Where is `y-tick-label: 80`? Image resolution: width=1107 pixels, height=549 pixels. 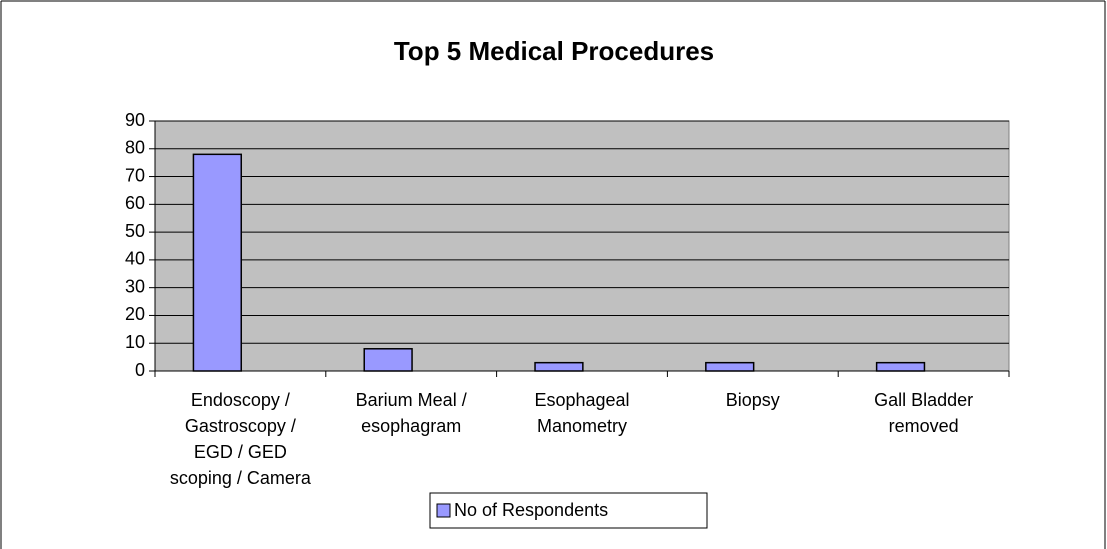
y-tick-label: 80 is located at coordinates (135, 148).